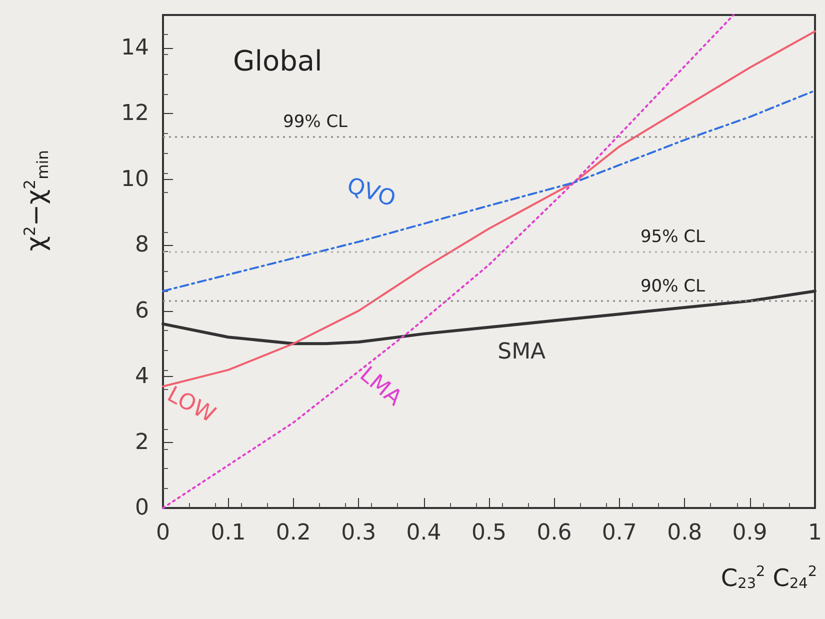 The height and width of the screenshot is (619, 825). I want to click on y-tick-label: 4, so click(142, 377).